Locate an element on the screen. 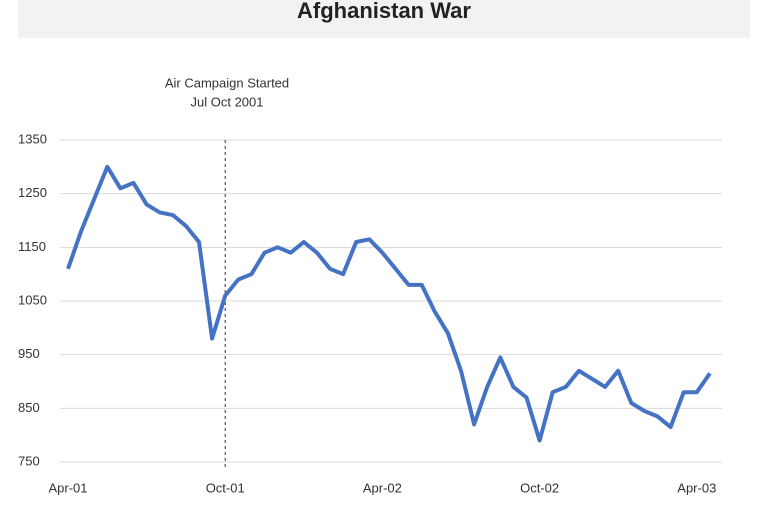  chart-title: Afghanistan War is located at coordinates (384, 11).